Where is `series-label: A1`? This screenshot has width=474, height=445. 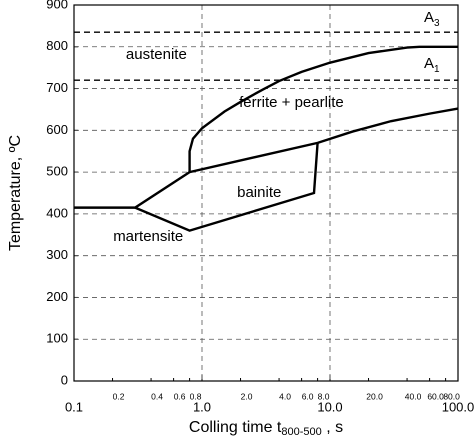
series-label: A1 is located at coordinates (432, 65).